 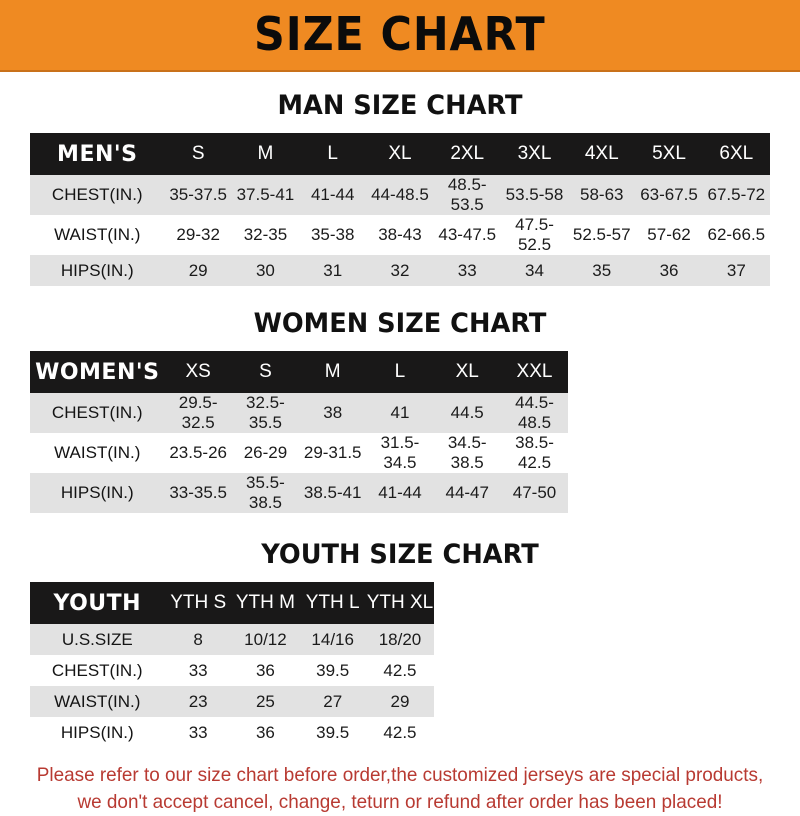 What do you see at coordinates (265, 195) in the screenshot?
I see `man-measurement-cell: 37.5-41` at bounding box center [265, 195].